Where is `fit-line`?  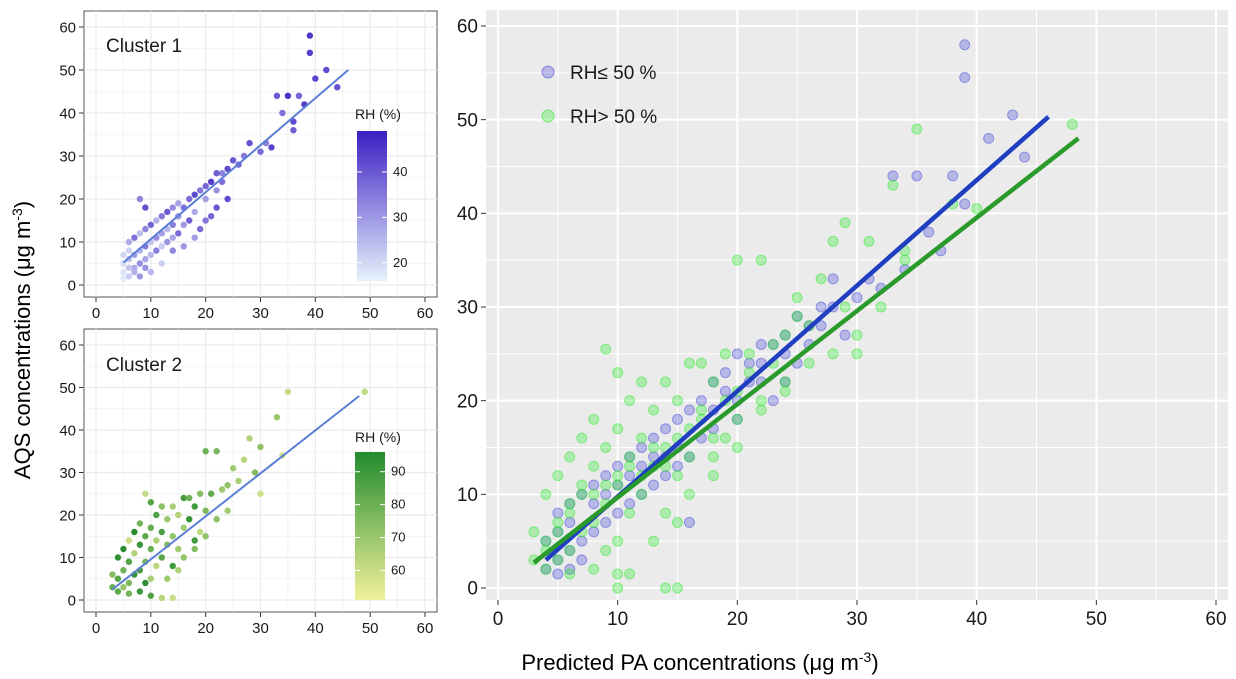 fit-line is located at coordinates (235, 493).